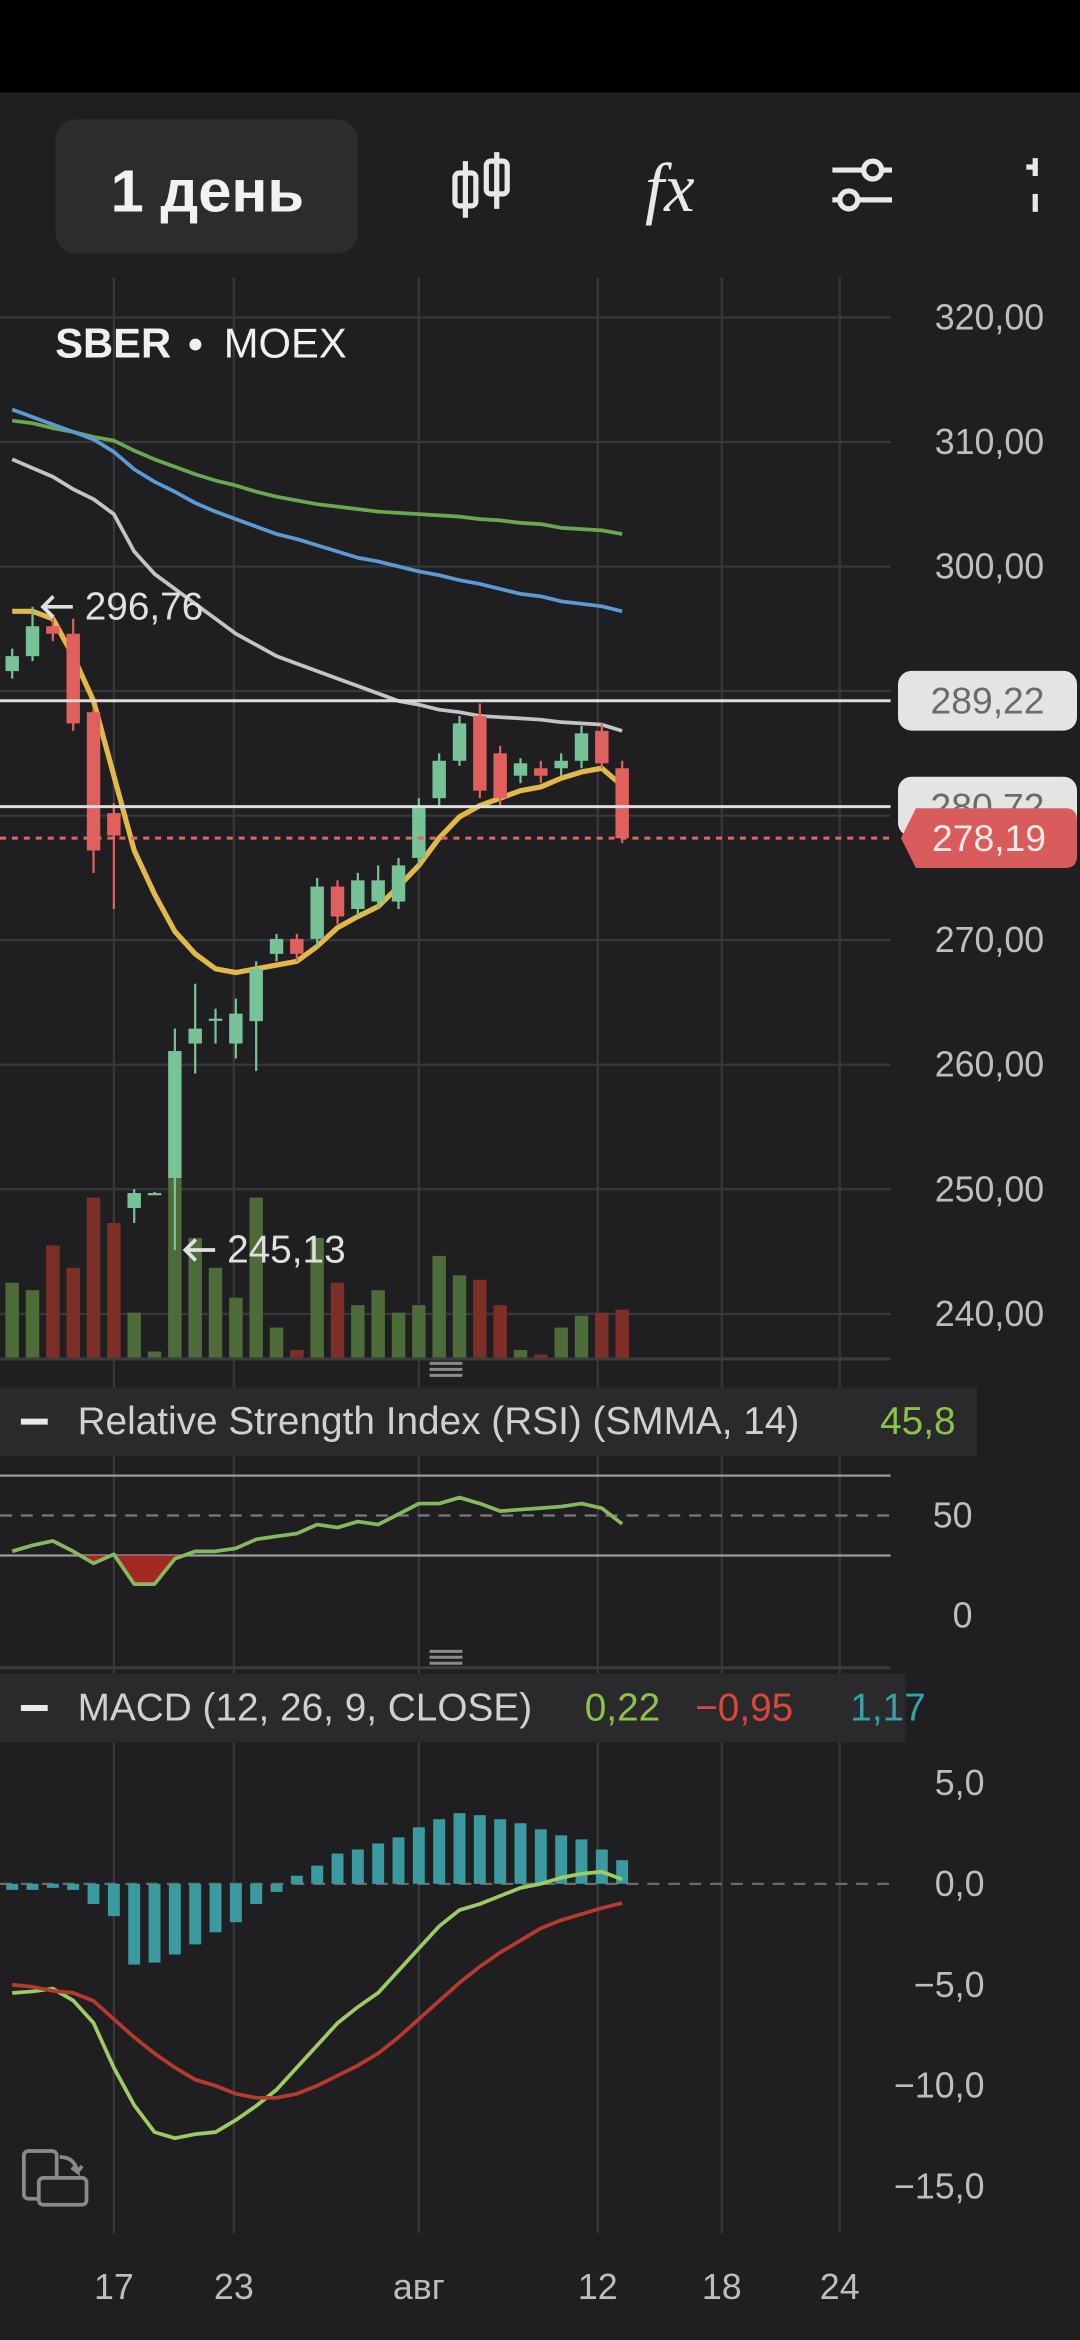 The width and height of the screenshot is (1080, 2340). I want to click on y-tick-label: 5,0, so click(960, 1783).